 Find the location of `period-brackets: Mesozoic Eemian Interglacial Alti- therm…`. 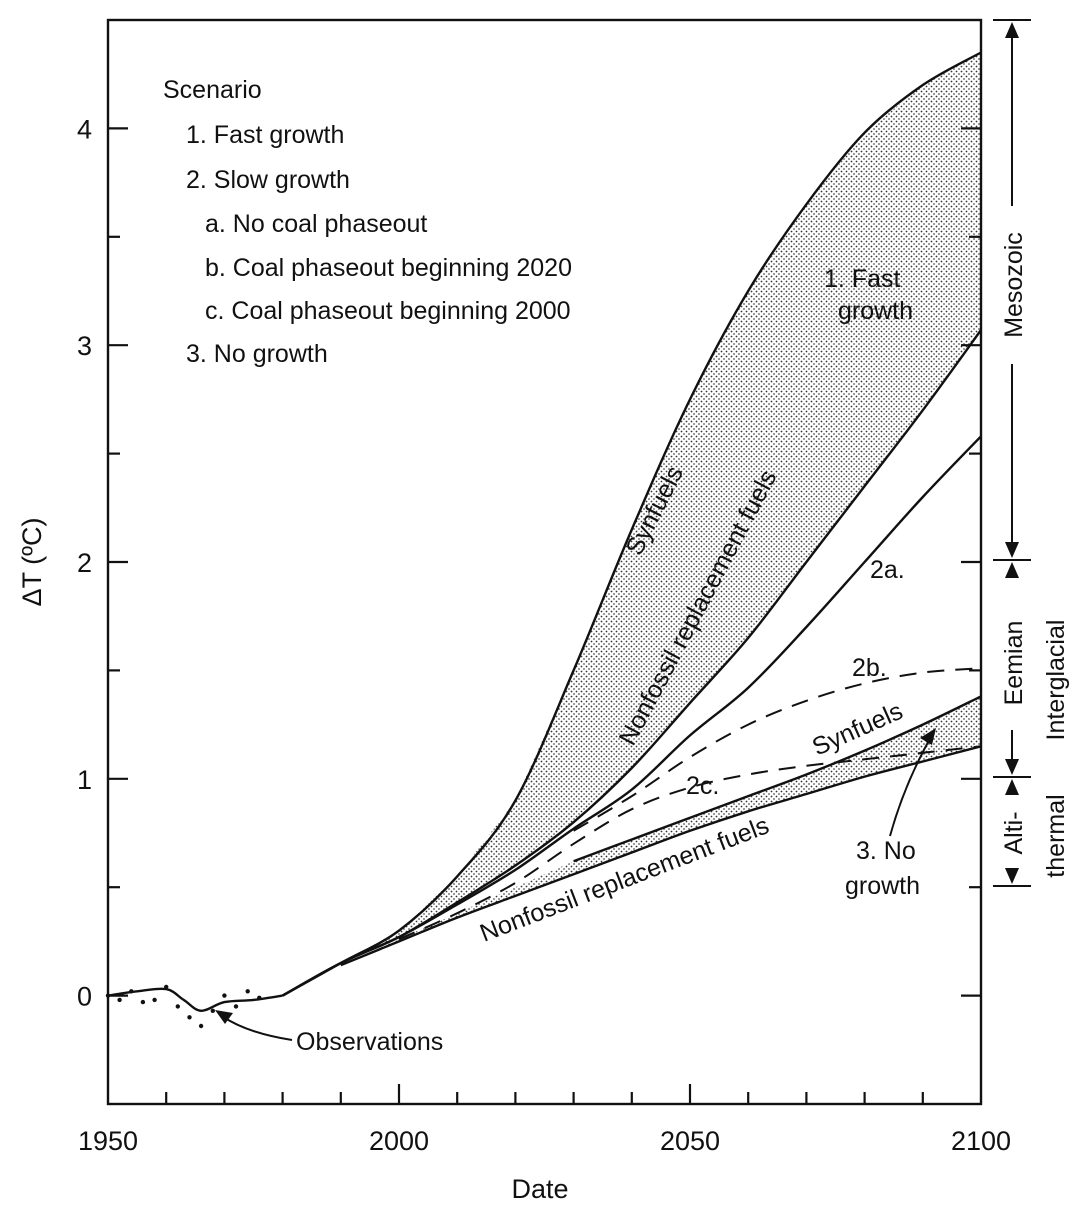

period-brackets: Mesozoic Eemian Interglacial Alti- therm… is located at coordinates (1031, 453).